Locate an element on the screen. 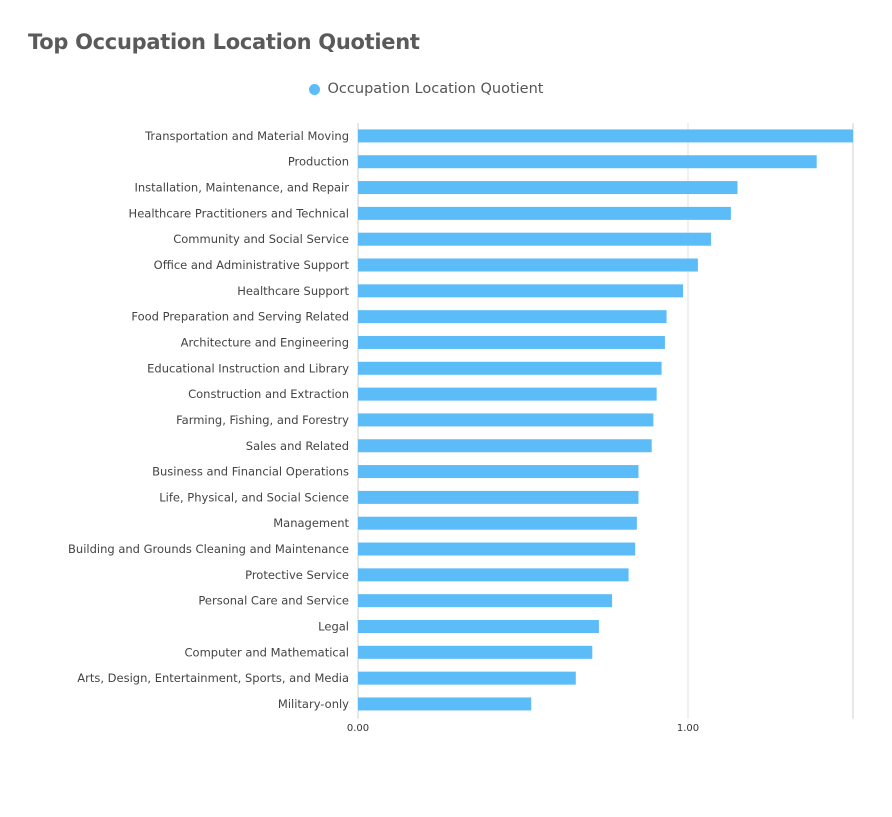 Image resolution: width=892 pixels, height=817 pixels. legend: Occupation Location Quotient is located at coordinates (446, 89).